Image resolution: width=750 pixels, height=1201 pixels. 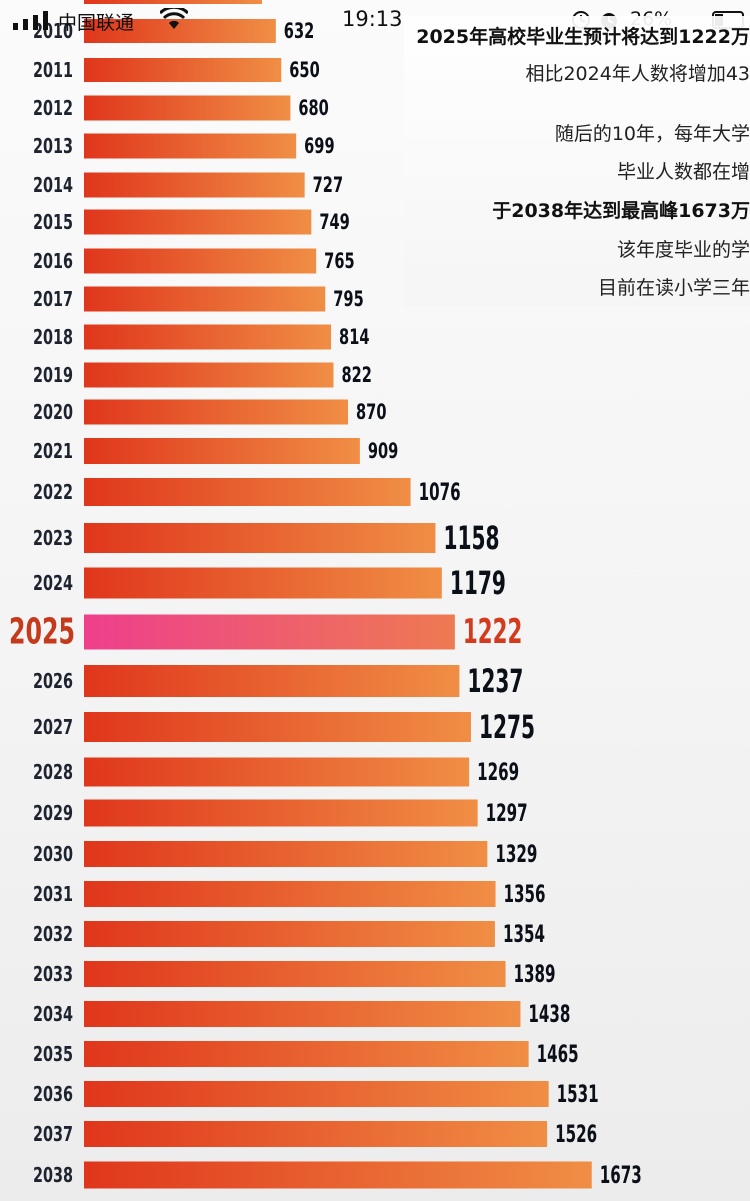 I want to click on annotation-line-emphasis: 于2038年达到最高峰1673万, so click(x=621, y=211).